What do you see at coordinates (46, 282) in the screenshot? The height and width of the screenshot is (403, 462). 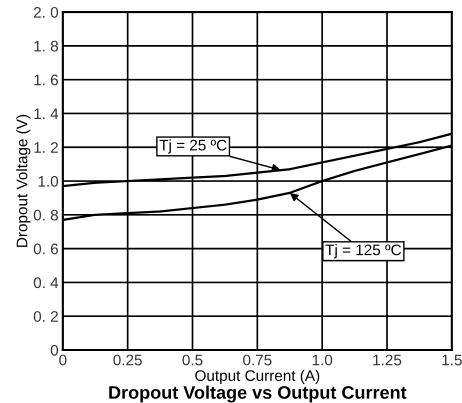 I see `y-tick-label: 0. 4` at bounding box center [46, 282].